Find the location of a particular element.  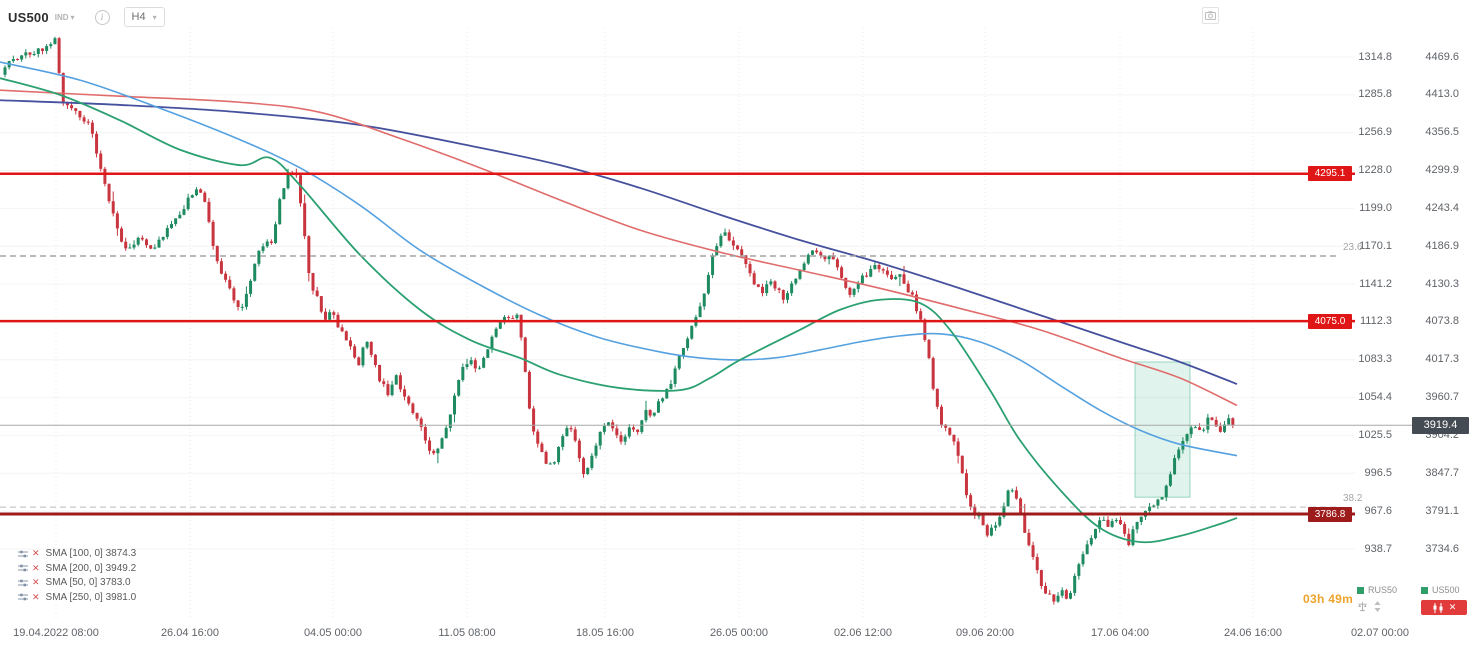

timeframe-button: H4 ▾ is located at coordinates (144, 17).